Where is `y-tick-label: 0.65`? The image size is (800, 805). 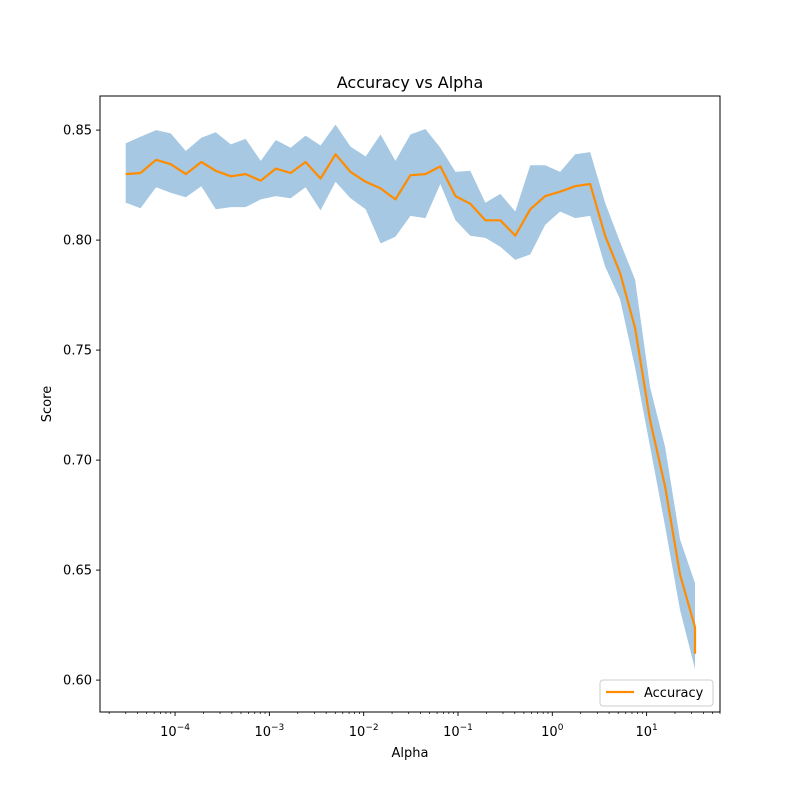 y-tick-label: 0.65 is located at coordinates (77, 571).